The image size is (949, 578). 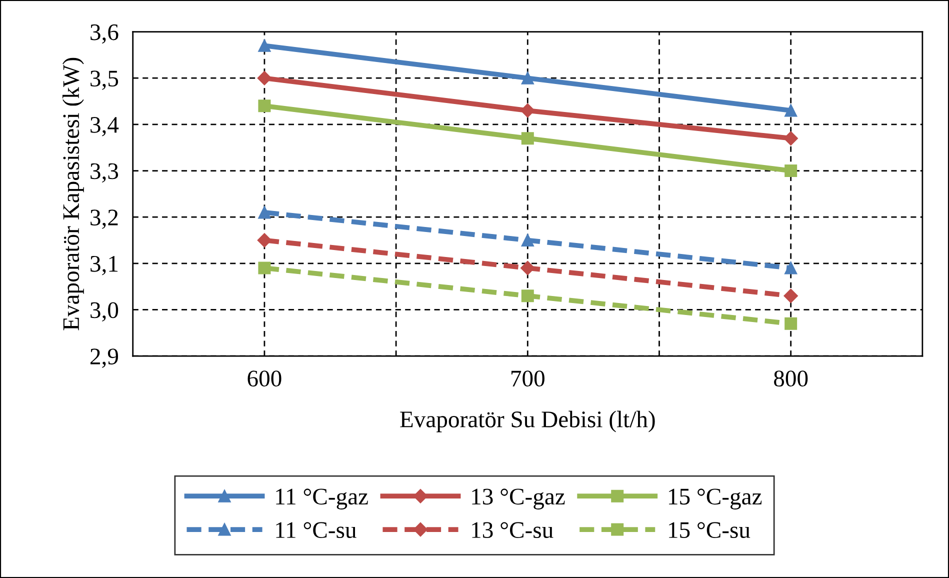 I want to click on y-tick-label: 2,9, so click(x=104, y=358).